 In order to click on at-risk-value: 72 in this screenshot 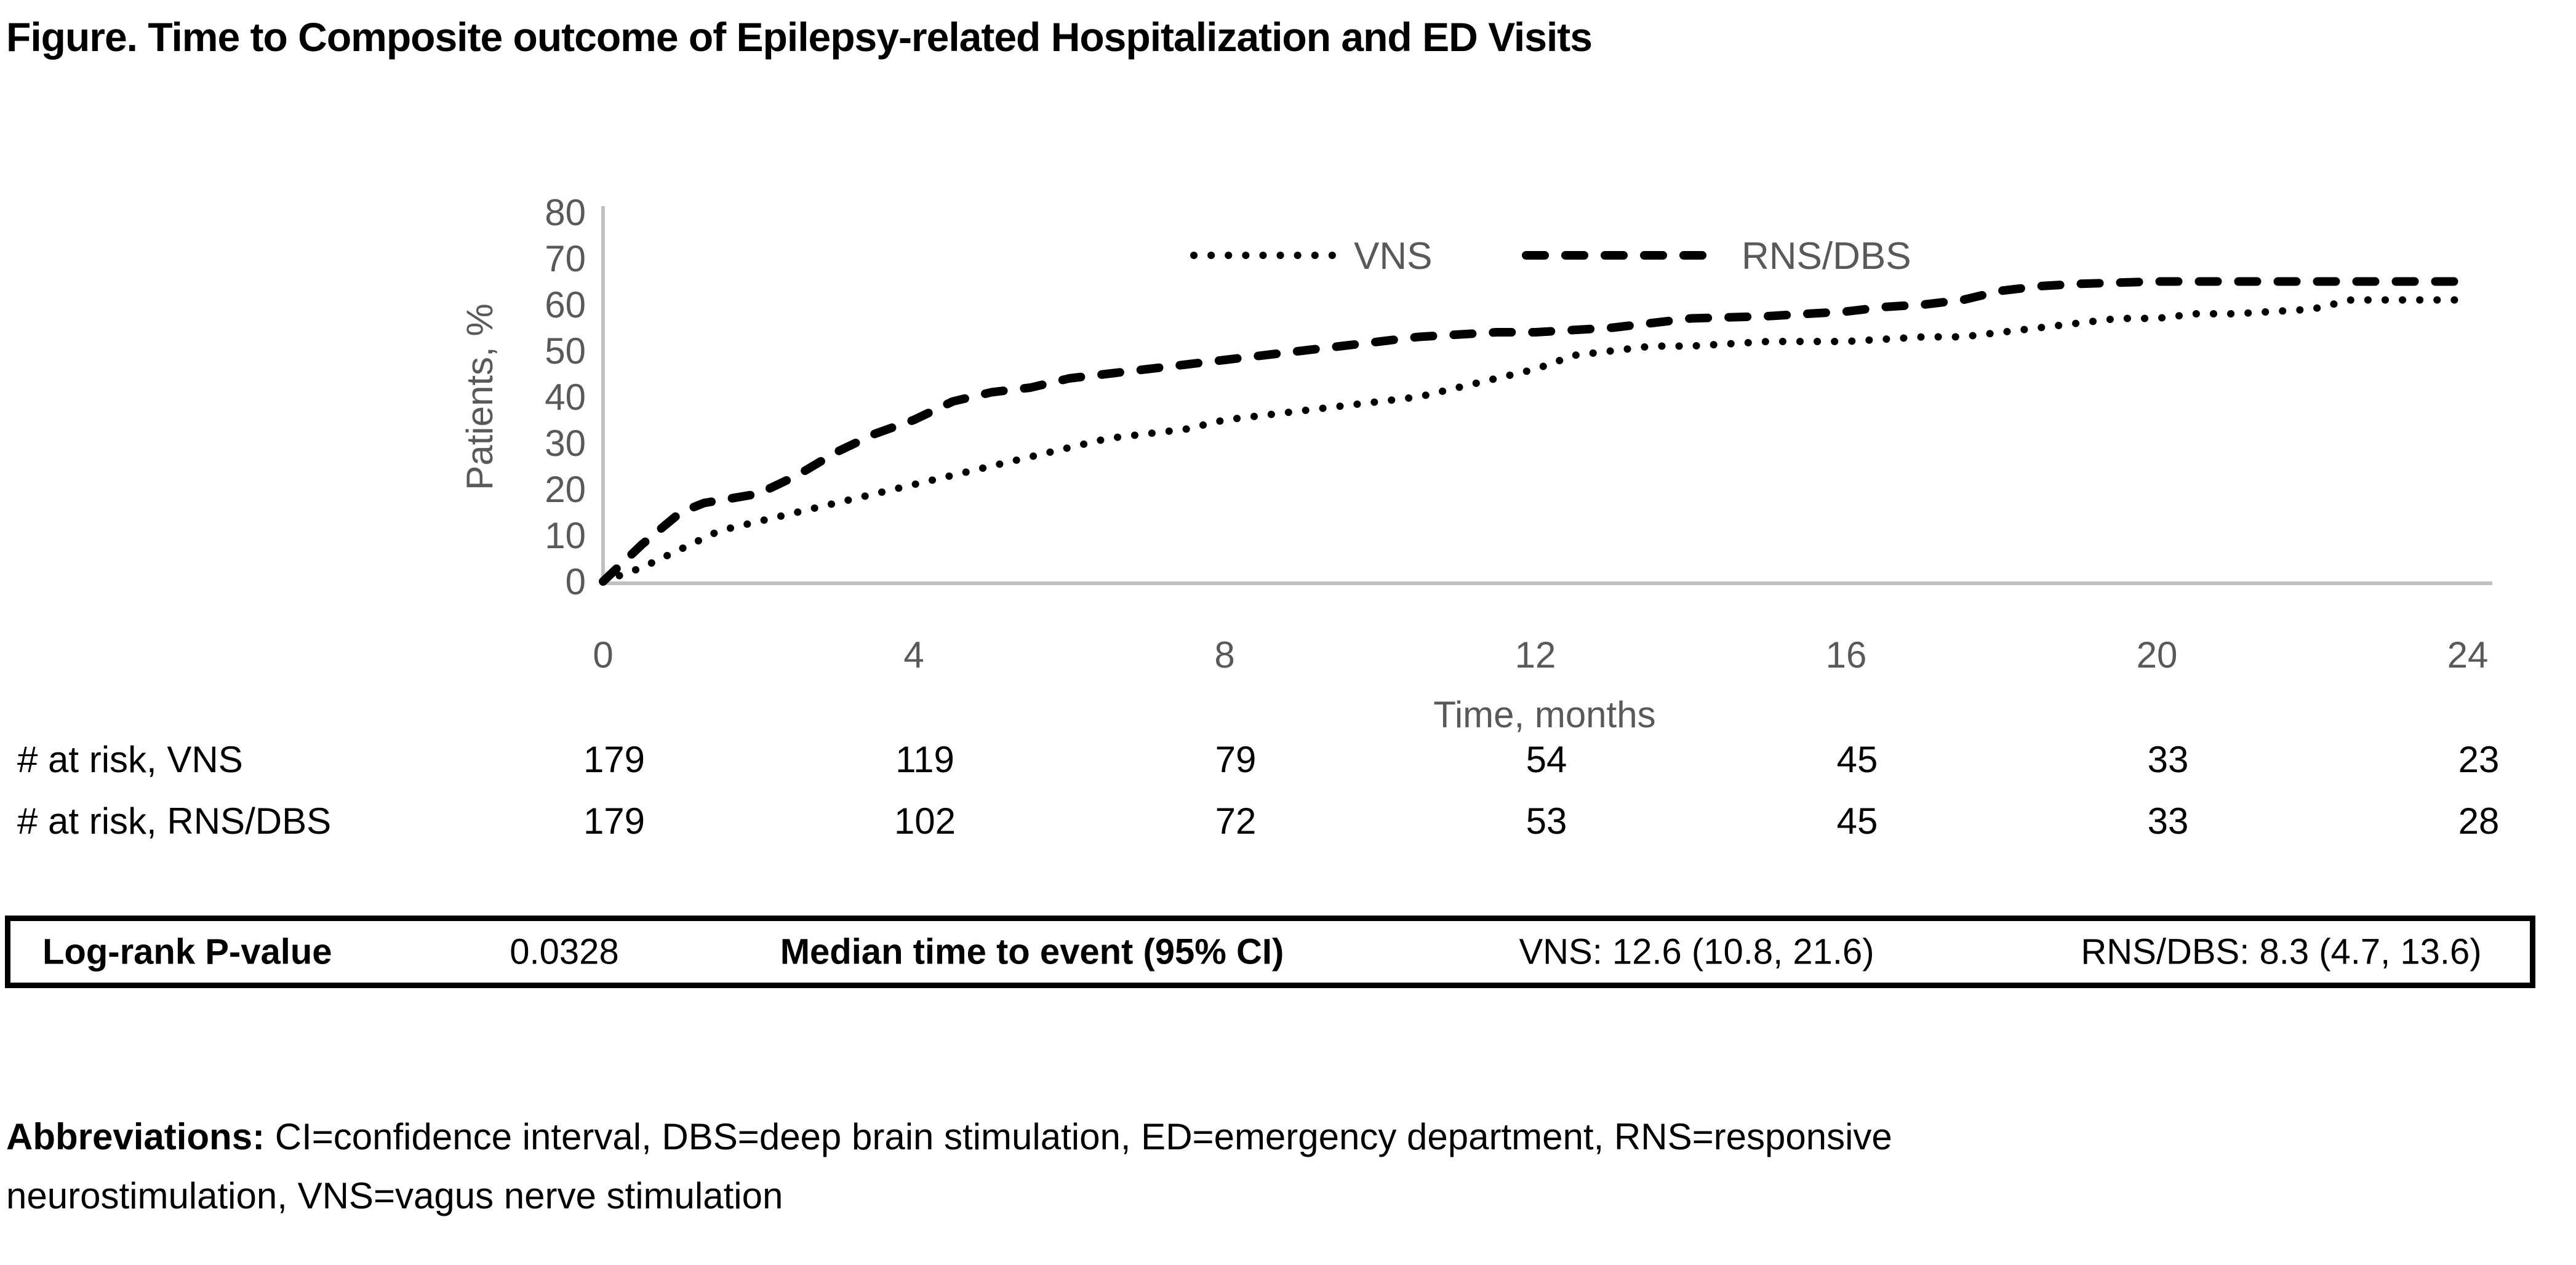, I will do `click(1236, 821)`.